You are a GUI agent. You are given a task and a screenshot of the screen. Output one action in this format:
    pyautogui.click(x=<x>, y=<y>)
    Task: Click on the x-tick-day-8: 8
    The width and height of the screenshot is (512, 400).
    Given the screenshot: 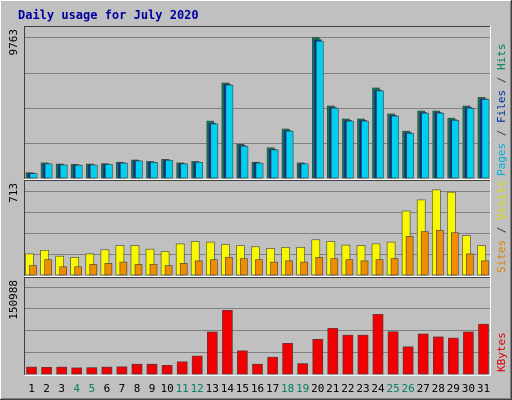 What is the action you would take?
    pyautogui.click(x=137, y=388)
    